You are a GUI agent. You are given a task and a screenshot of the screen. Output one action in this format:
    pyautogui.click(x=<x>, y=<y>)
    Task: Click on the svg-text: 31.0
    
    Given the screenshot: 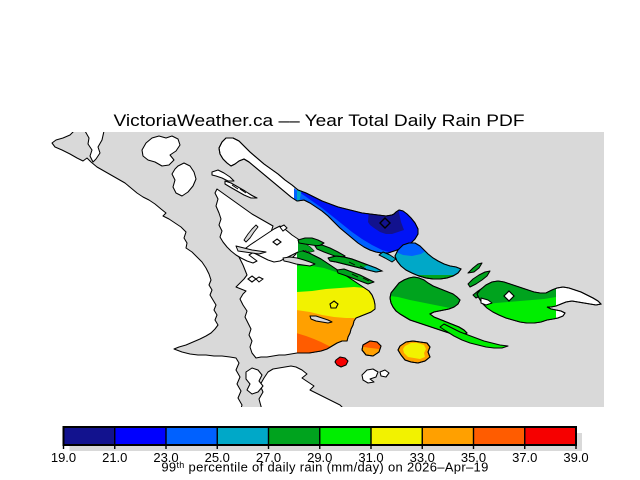 What is the action you would take?
    pyautogui.click(x=370, y=457)
    